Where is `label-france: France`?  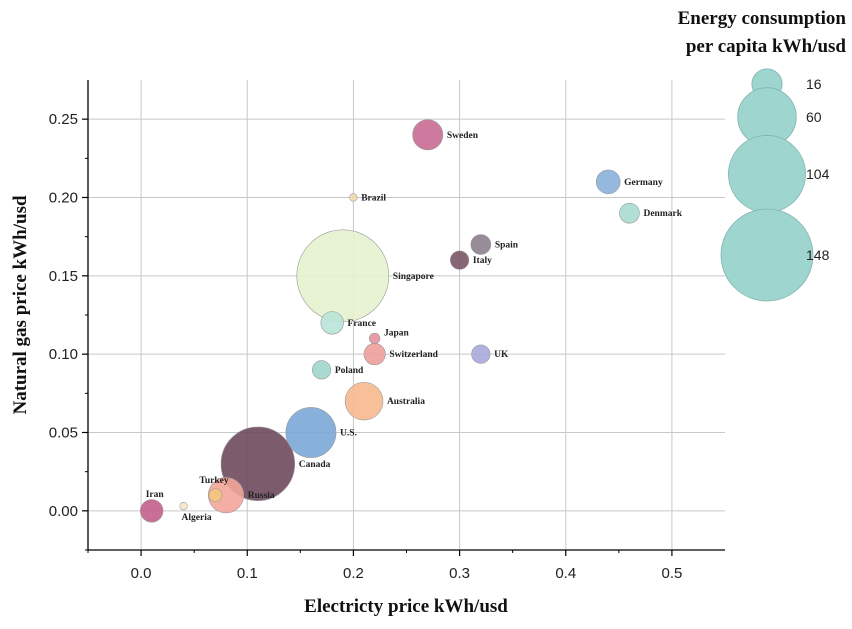
label-france: France is located at coordinates (362, 324).